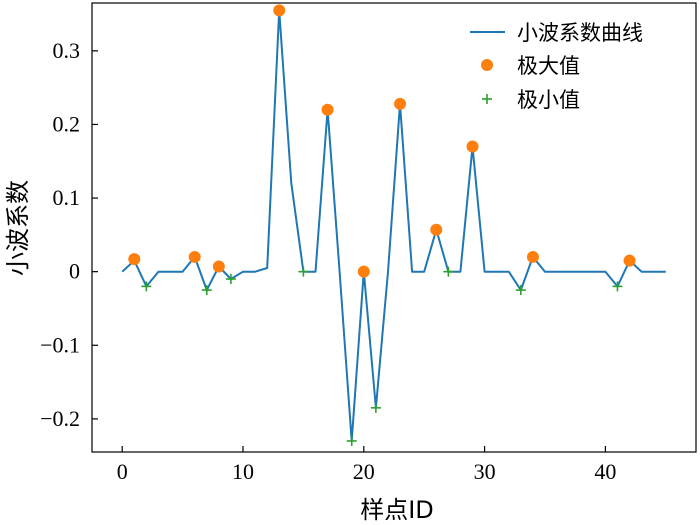  I want to click on legend-max-swatch, so click(487, 65).